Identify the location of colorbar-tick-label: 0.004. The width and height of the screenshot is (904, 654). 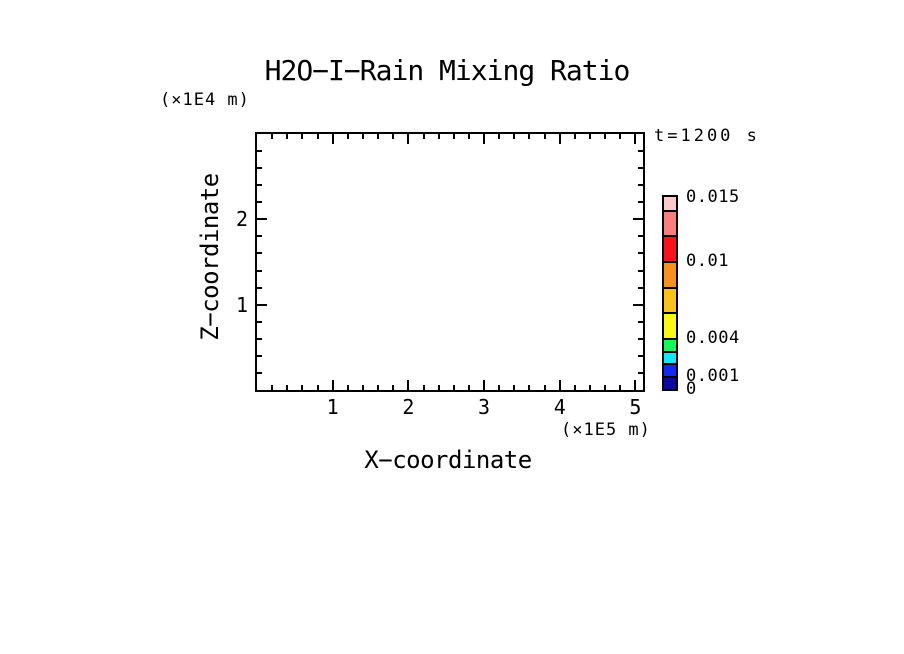
(713, 337).